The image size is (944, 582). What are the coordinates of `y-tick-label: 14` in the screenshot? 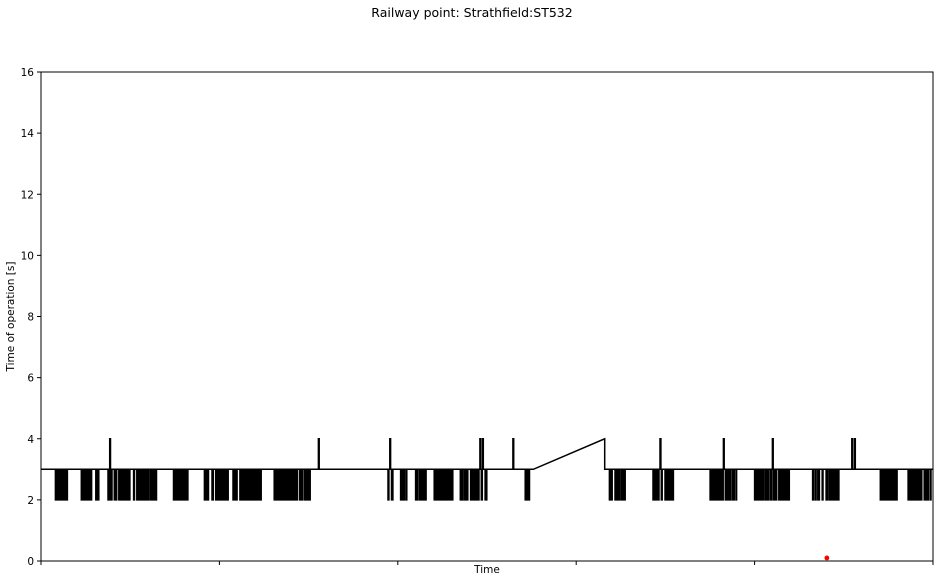 It's located at (28, 134).